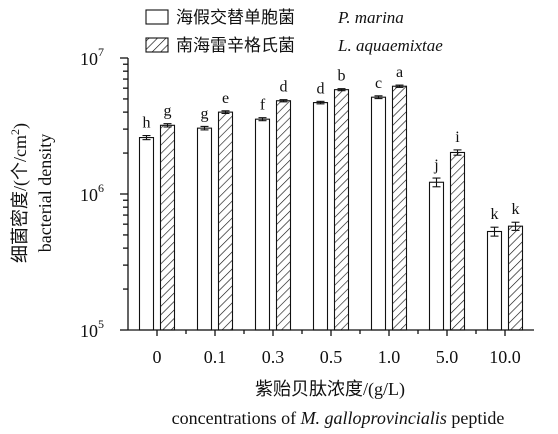  I want to click on y-axis-title-cn-superscript: 2, so click(15, 132).